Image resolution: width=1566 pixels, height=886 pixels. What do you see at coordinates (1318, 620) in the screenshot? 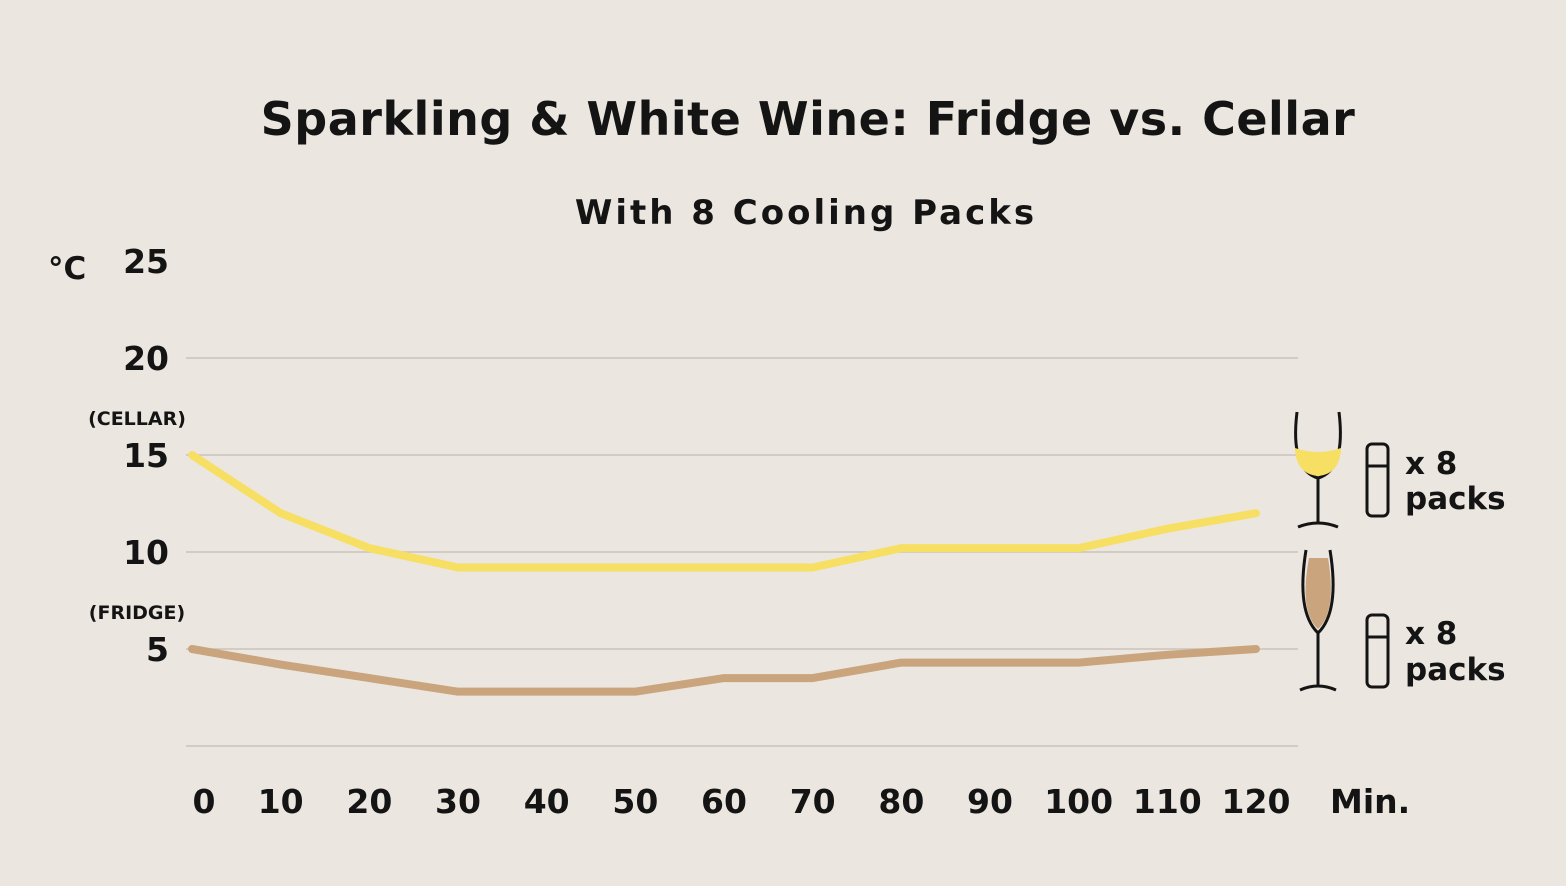
I see `champagne-flute-icon` at bounding box center [1318, 620].